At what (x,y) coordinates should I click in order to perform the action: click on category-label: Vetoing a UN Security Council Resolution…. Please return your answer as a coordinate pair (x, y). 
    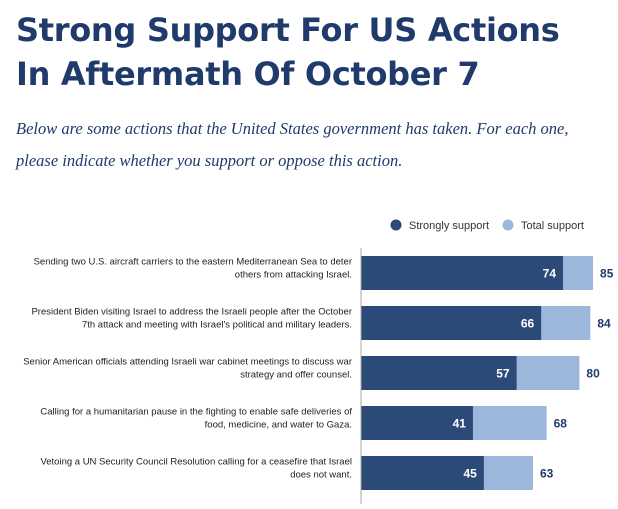
    Looking at the image, I should click on (196, 469).